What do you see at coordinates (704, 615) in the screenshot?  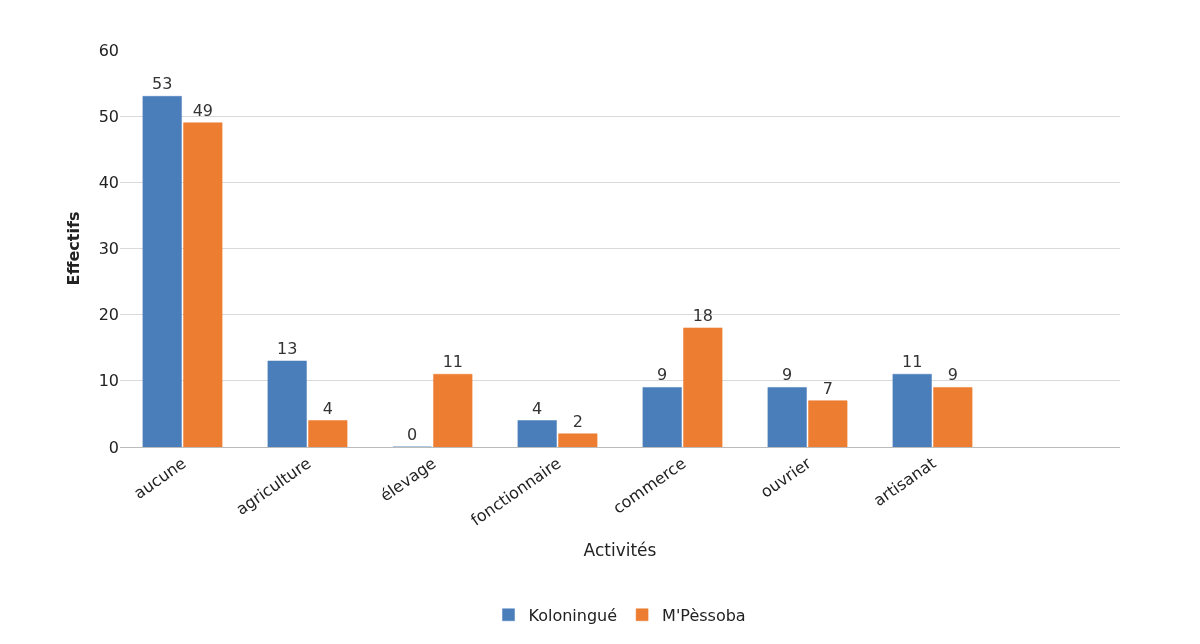 I see `legend-label: M'Pèssoba` at bounding box center [704, 615].